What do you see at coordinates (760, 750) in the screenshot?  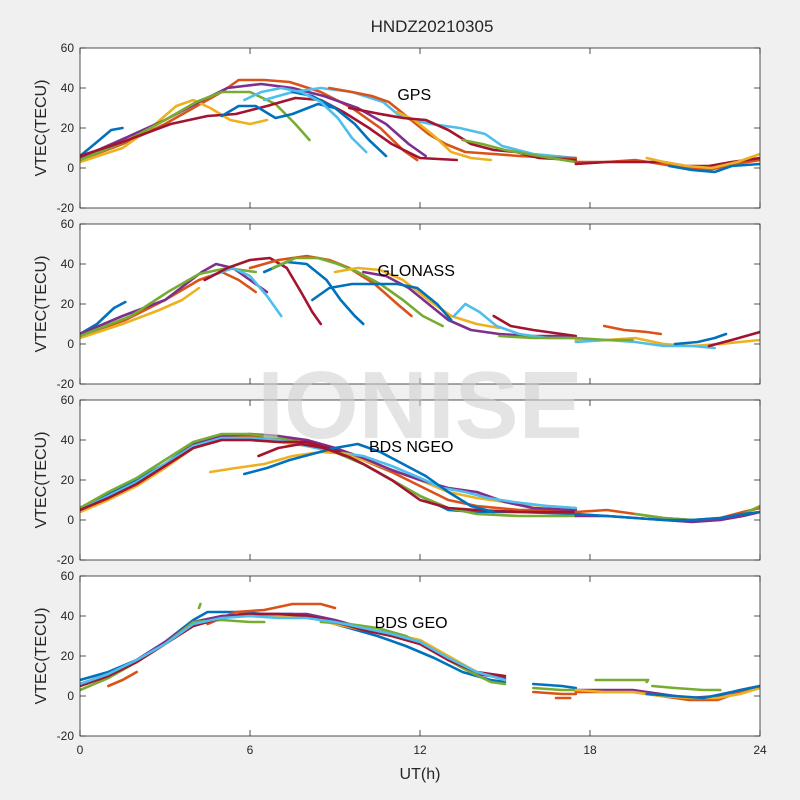 I see `x-tick-label: 24` at bounding box center [760, 750].